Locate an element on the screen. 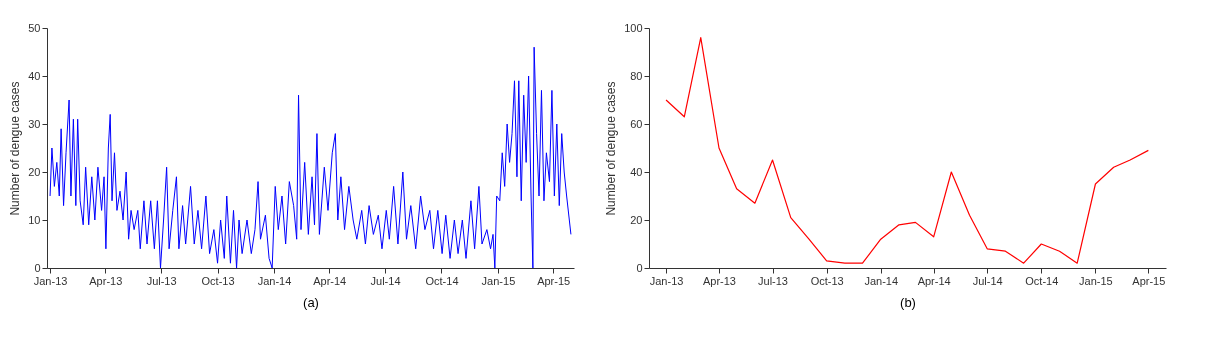  y-tick-label: 80 is located at coordinates (636, 75).